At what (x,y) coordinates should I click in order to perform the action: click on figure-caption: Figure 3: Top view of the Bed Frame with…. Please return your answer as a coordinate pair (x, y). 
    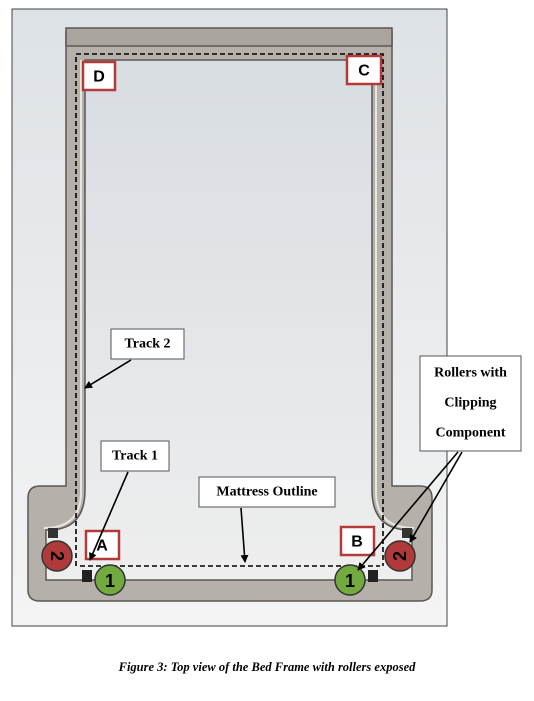
    Looking at the image, I should click on (267, 667).